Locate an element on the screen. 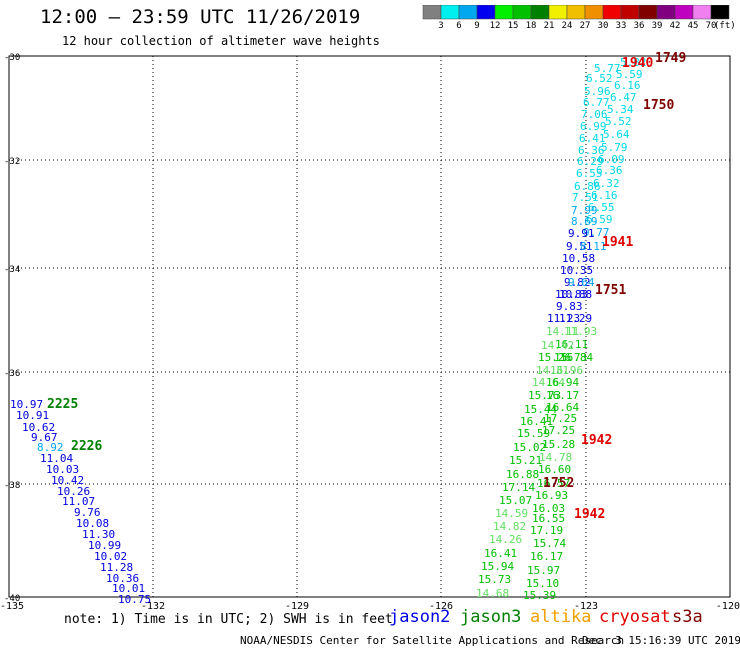 The image size is (740, 650). wave-height-label: 6.99 is located at coordinates (593, 126).